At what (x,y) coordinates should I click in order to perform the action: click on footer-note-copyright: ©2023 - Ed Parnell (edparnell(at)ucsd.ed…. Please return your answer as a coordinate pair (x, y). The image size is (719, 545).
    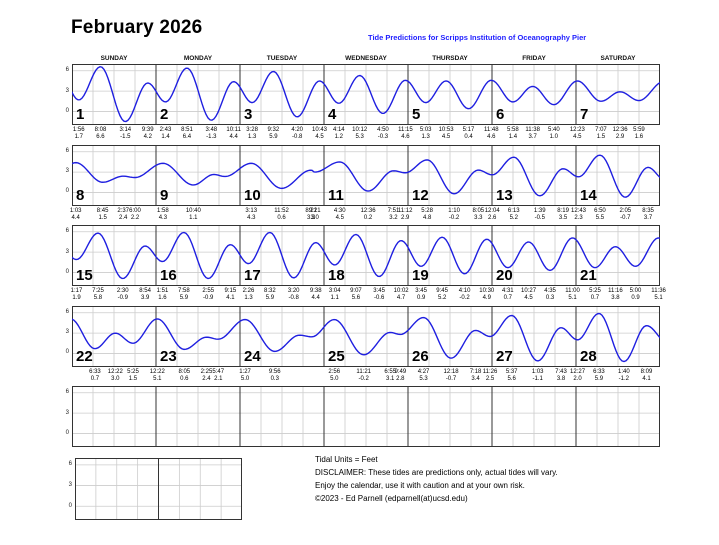
    Looking at the image, I should click on (391, 498).